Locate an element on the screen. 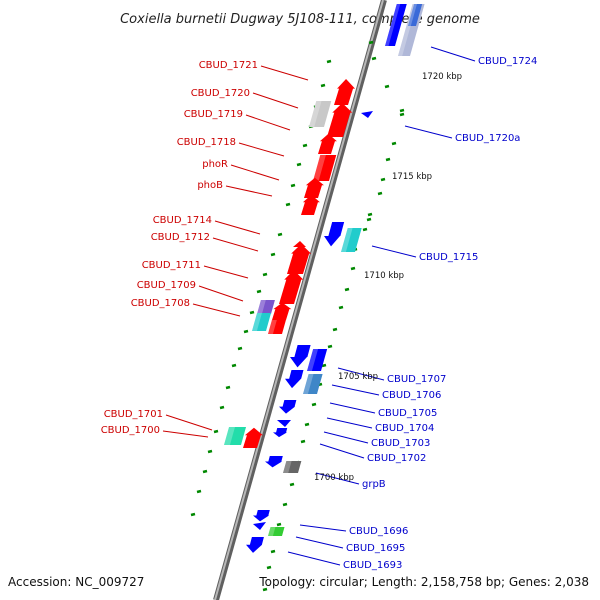 The height and width of the screenshot is (600, 600). kbp-label: 1705 kbp is located at coordinates (358, 377).